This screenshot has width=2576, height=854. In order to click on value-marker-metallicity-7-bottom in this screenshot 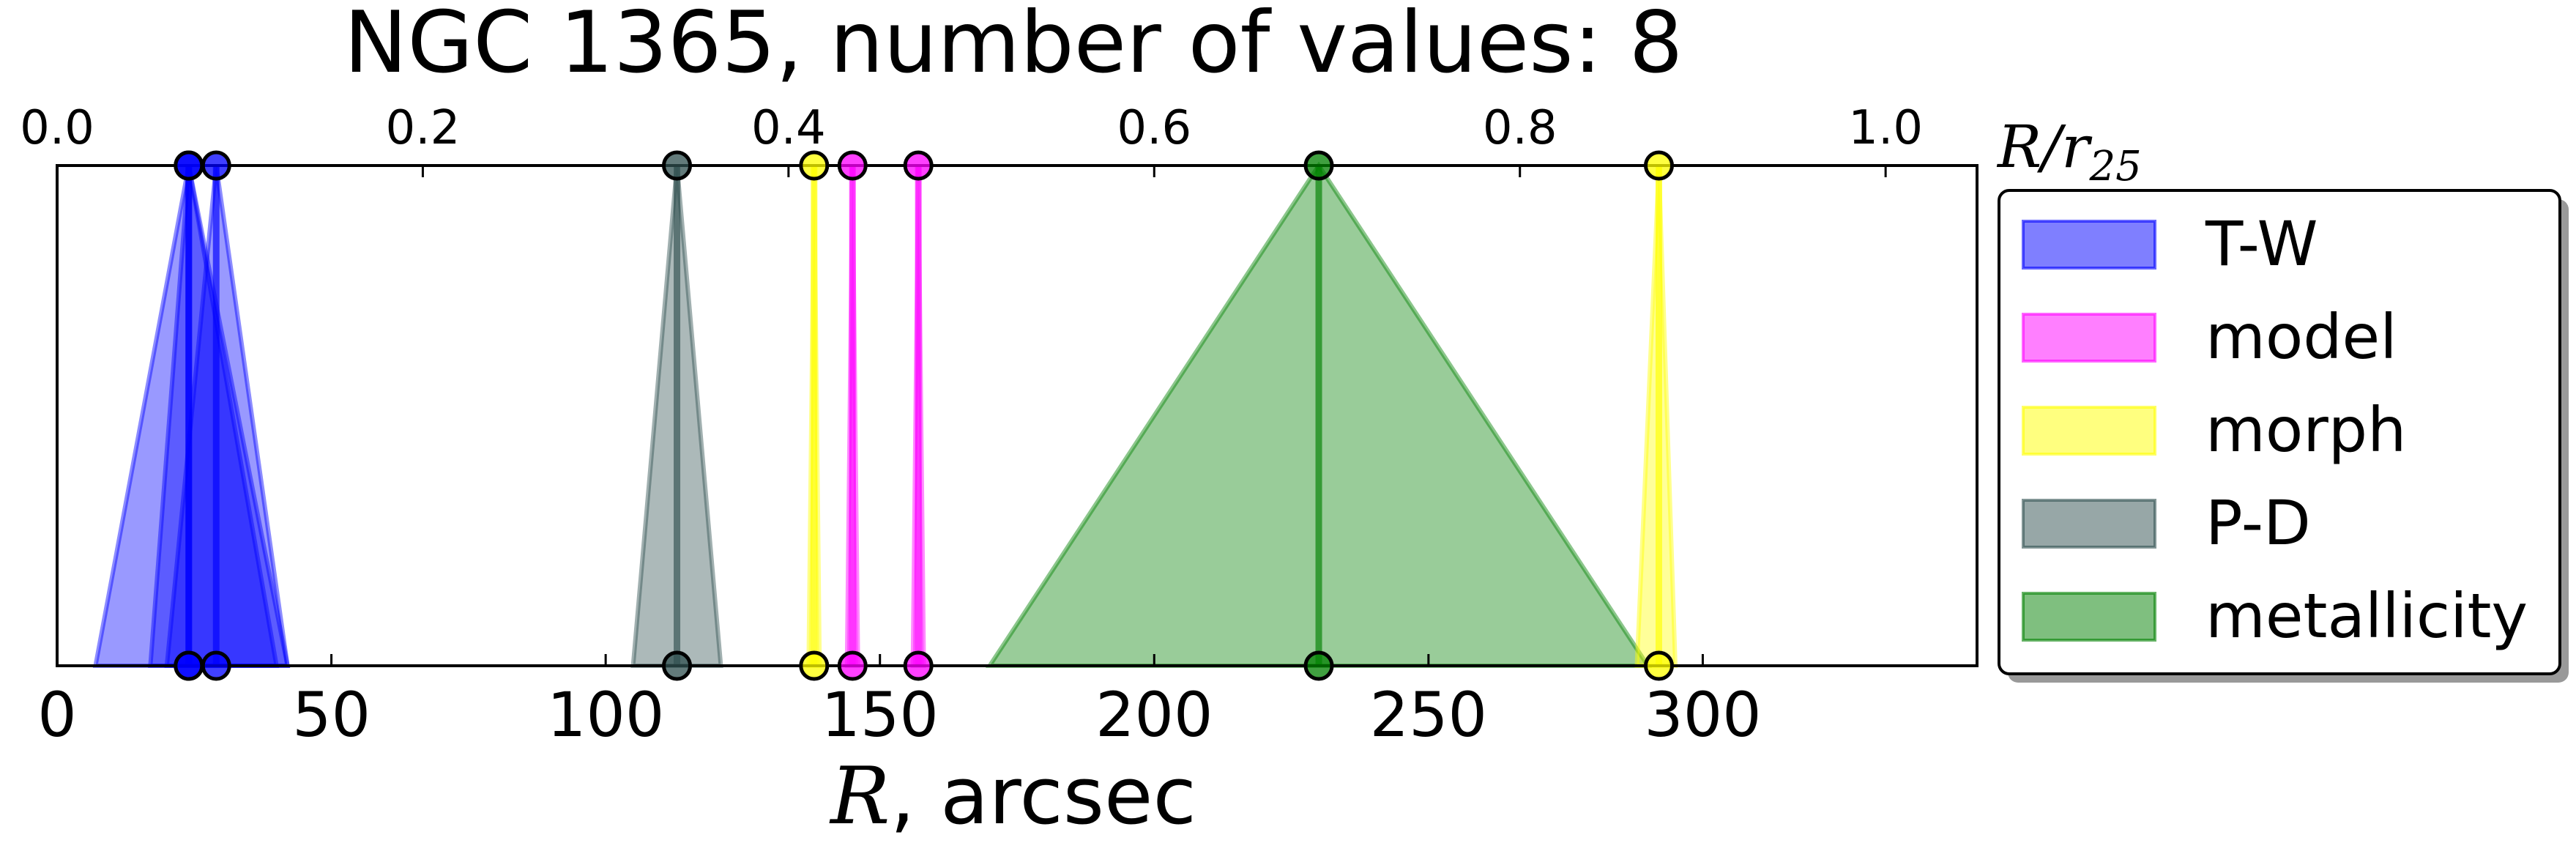, I will do `click(1318, 665)`.